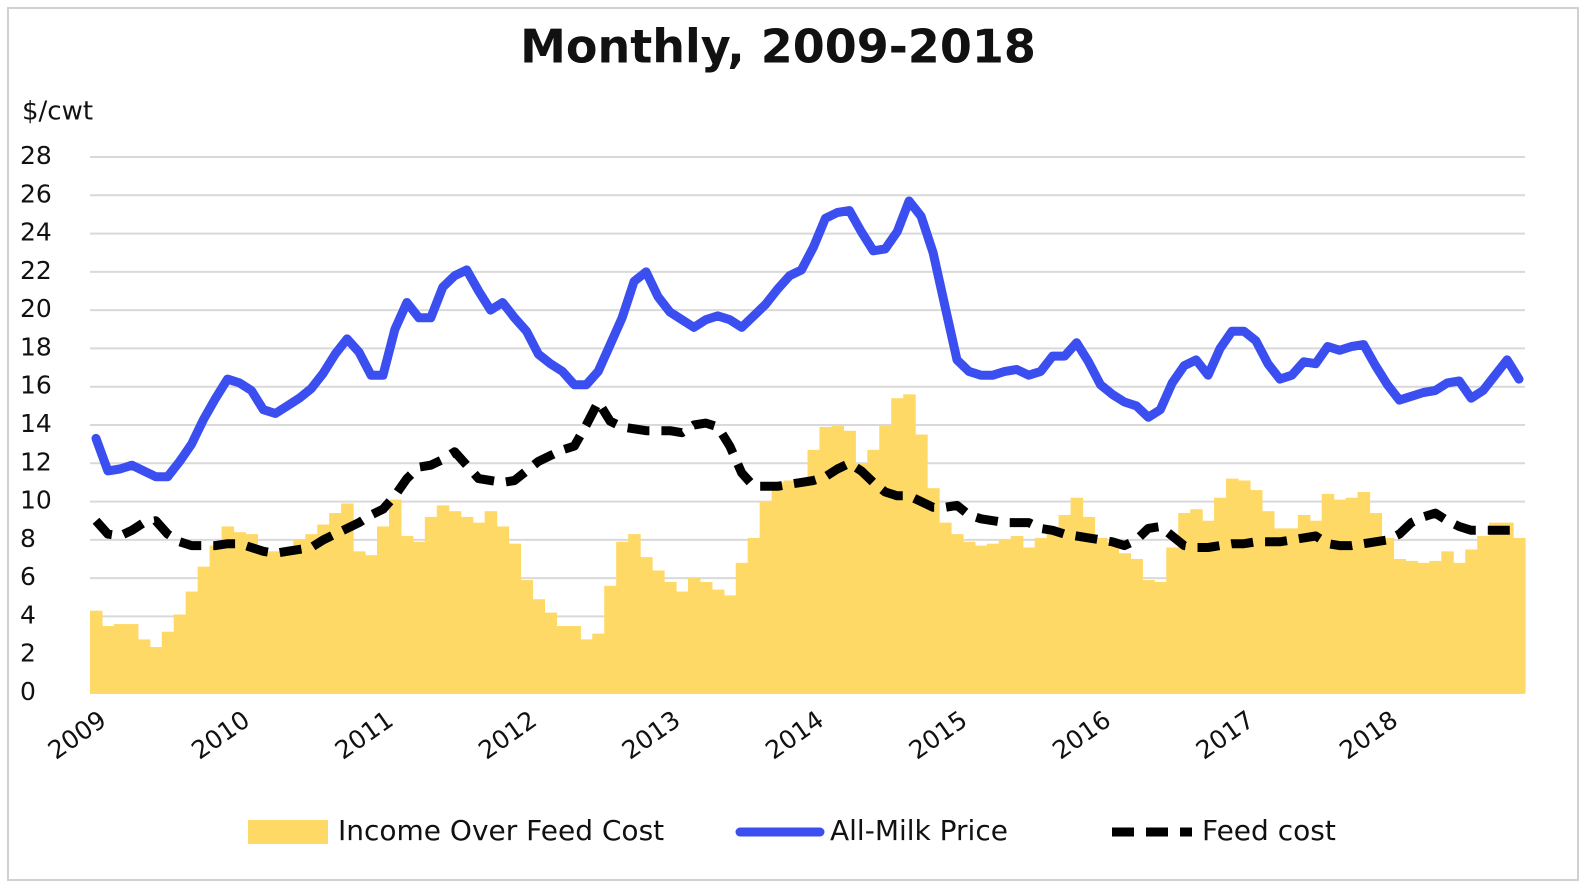 This screenshot has height=889, width=1589. What do you see at coordinates (28, 576) in the screenshot?
I see `y-tick-label: 6` at bounding box center [28, 576].